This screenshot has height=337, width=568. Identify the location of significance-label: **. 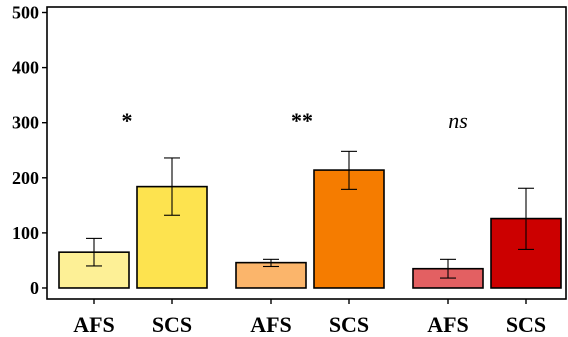
(302, 120).